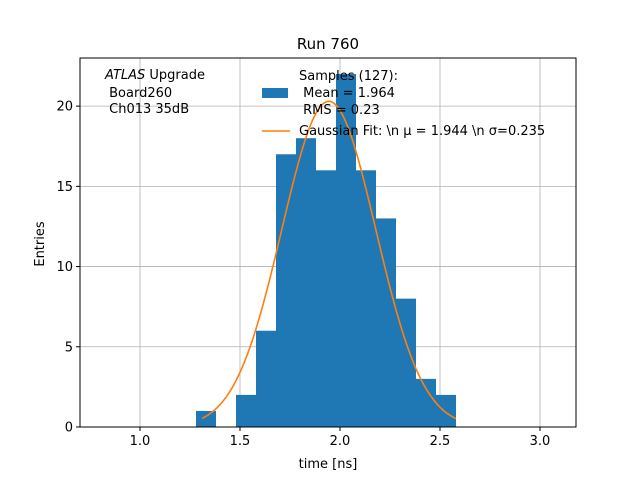 This screenshot has width=640, height=480. Describe the element at coordinates (69, 347) in the screenshot. I see `y-tick-label-1: 5` at that location.